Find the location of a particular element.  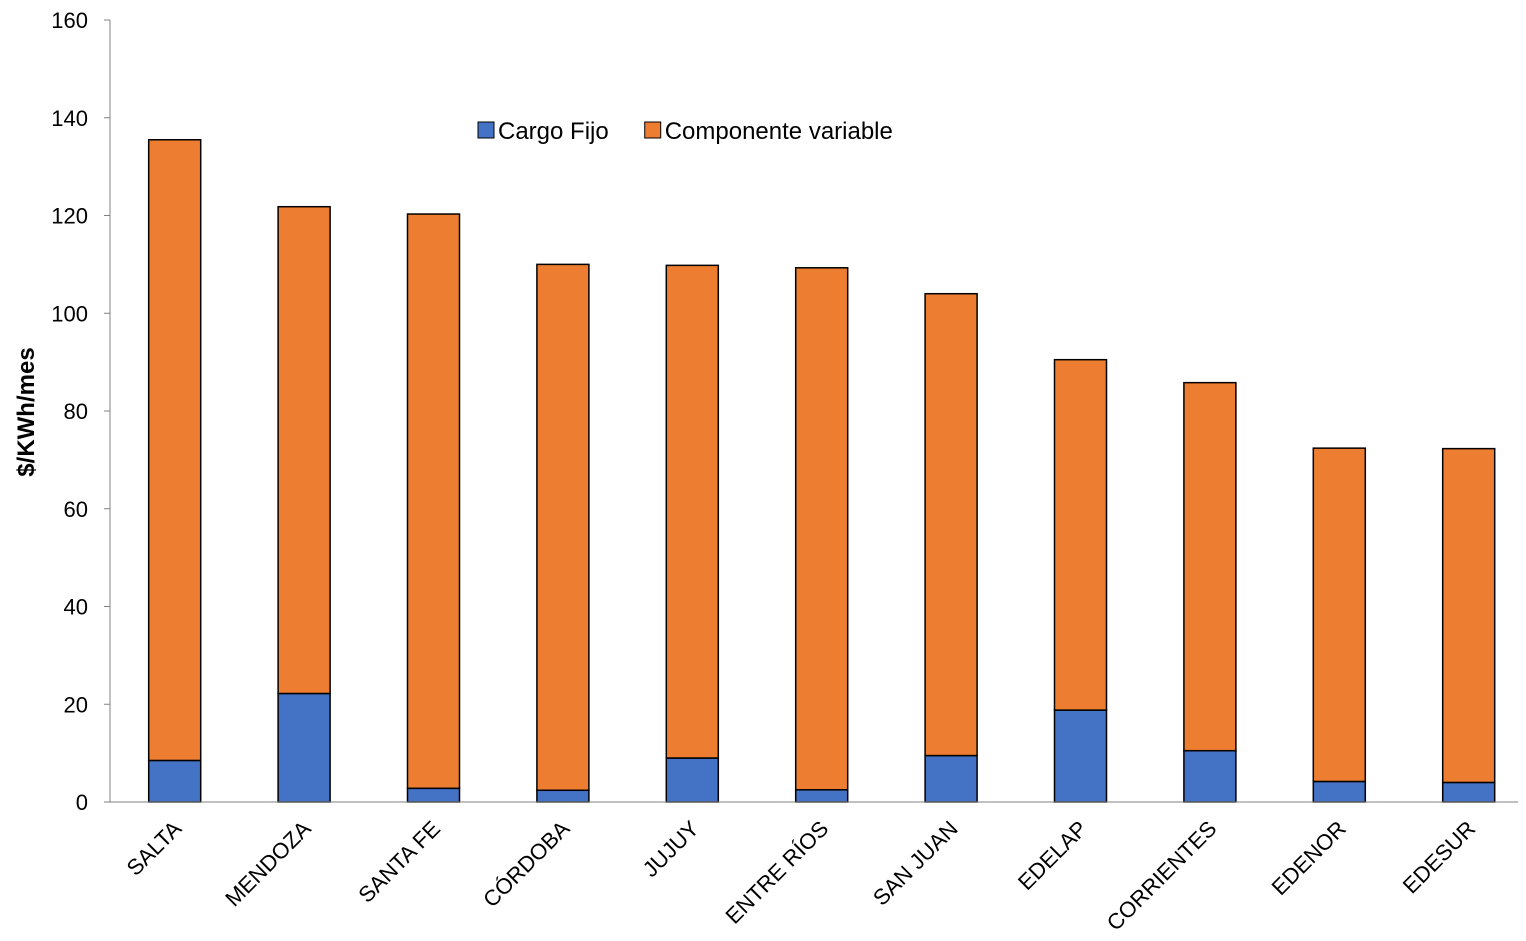

x-tick-label: SALTA is located at coordinates (154, 848).